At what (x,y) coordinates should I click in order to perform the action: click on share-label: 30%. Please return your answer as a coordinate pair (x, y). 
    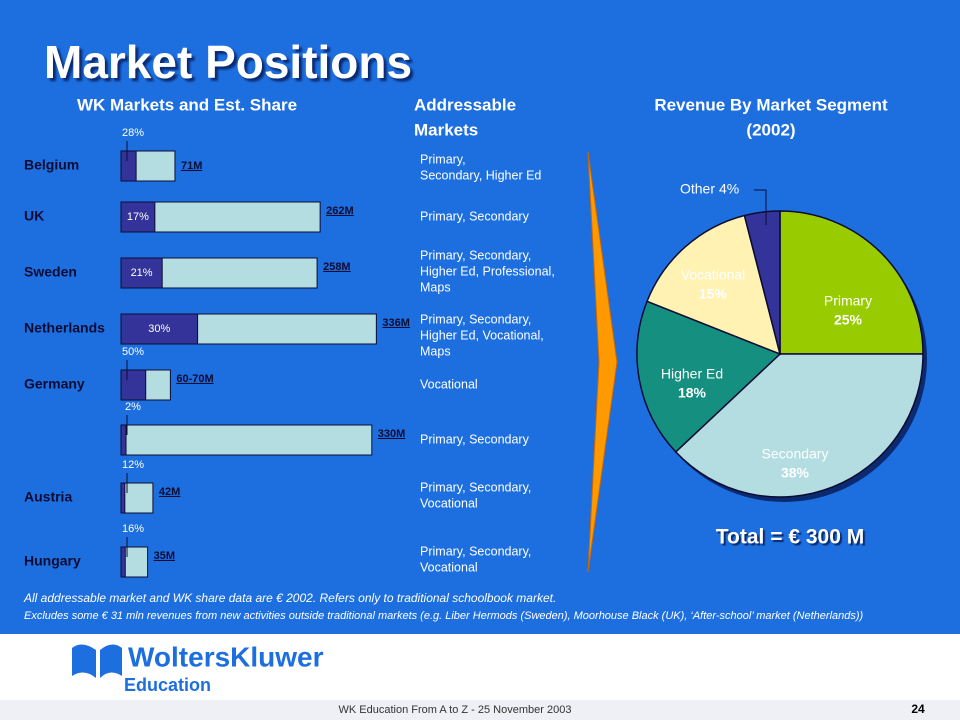
    Looking at the image, I should click on (159, 329).